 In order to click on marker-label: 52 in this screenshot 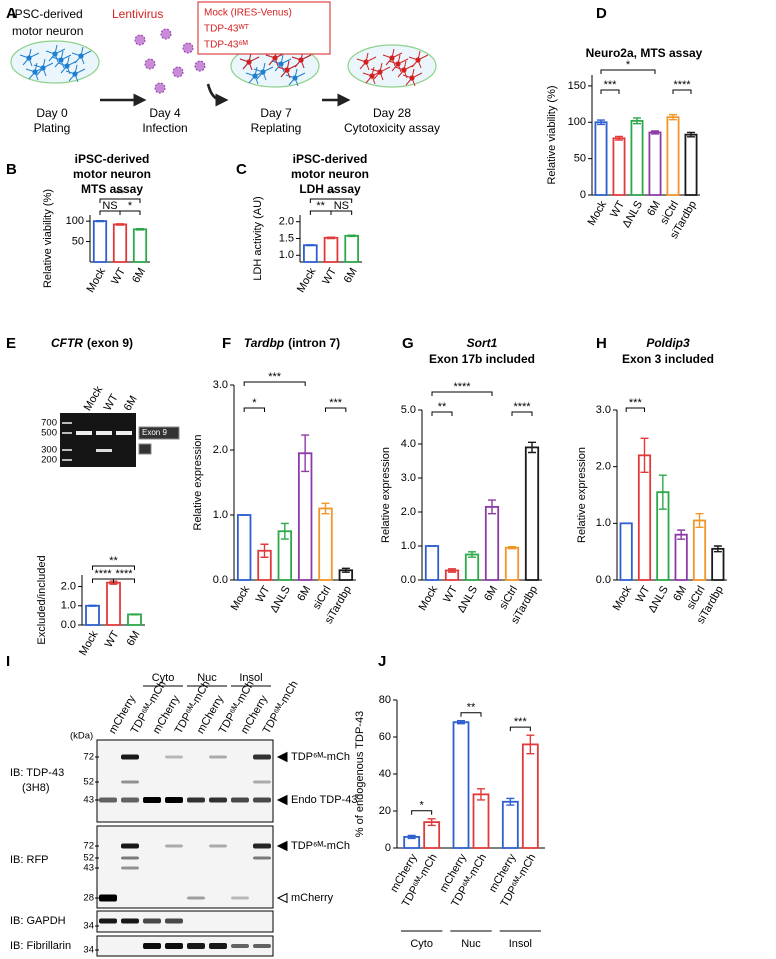, I will do `click(88, 858)`.